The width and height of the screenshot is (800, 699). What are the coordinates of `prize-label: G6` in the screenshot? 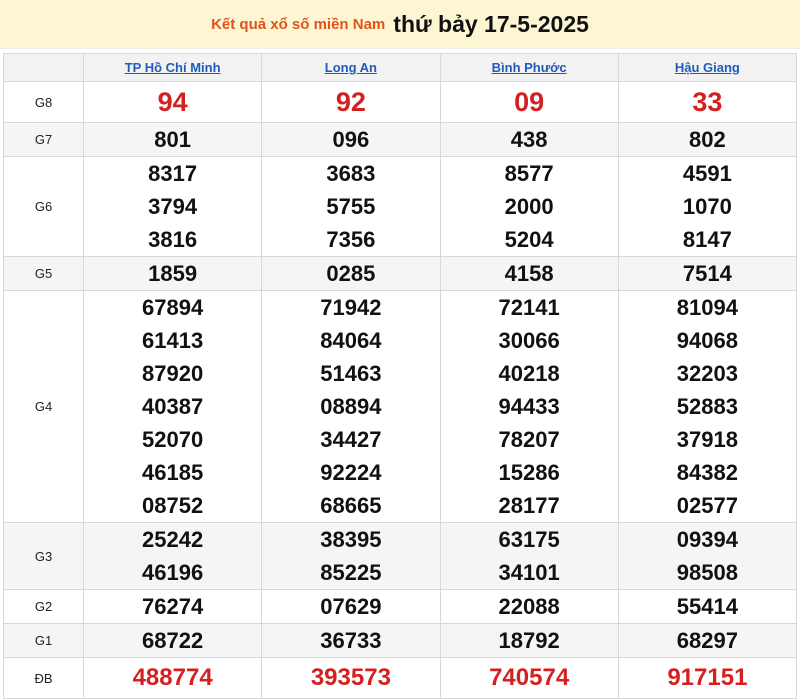 It's located at (43, 206).